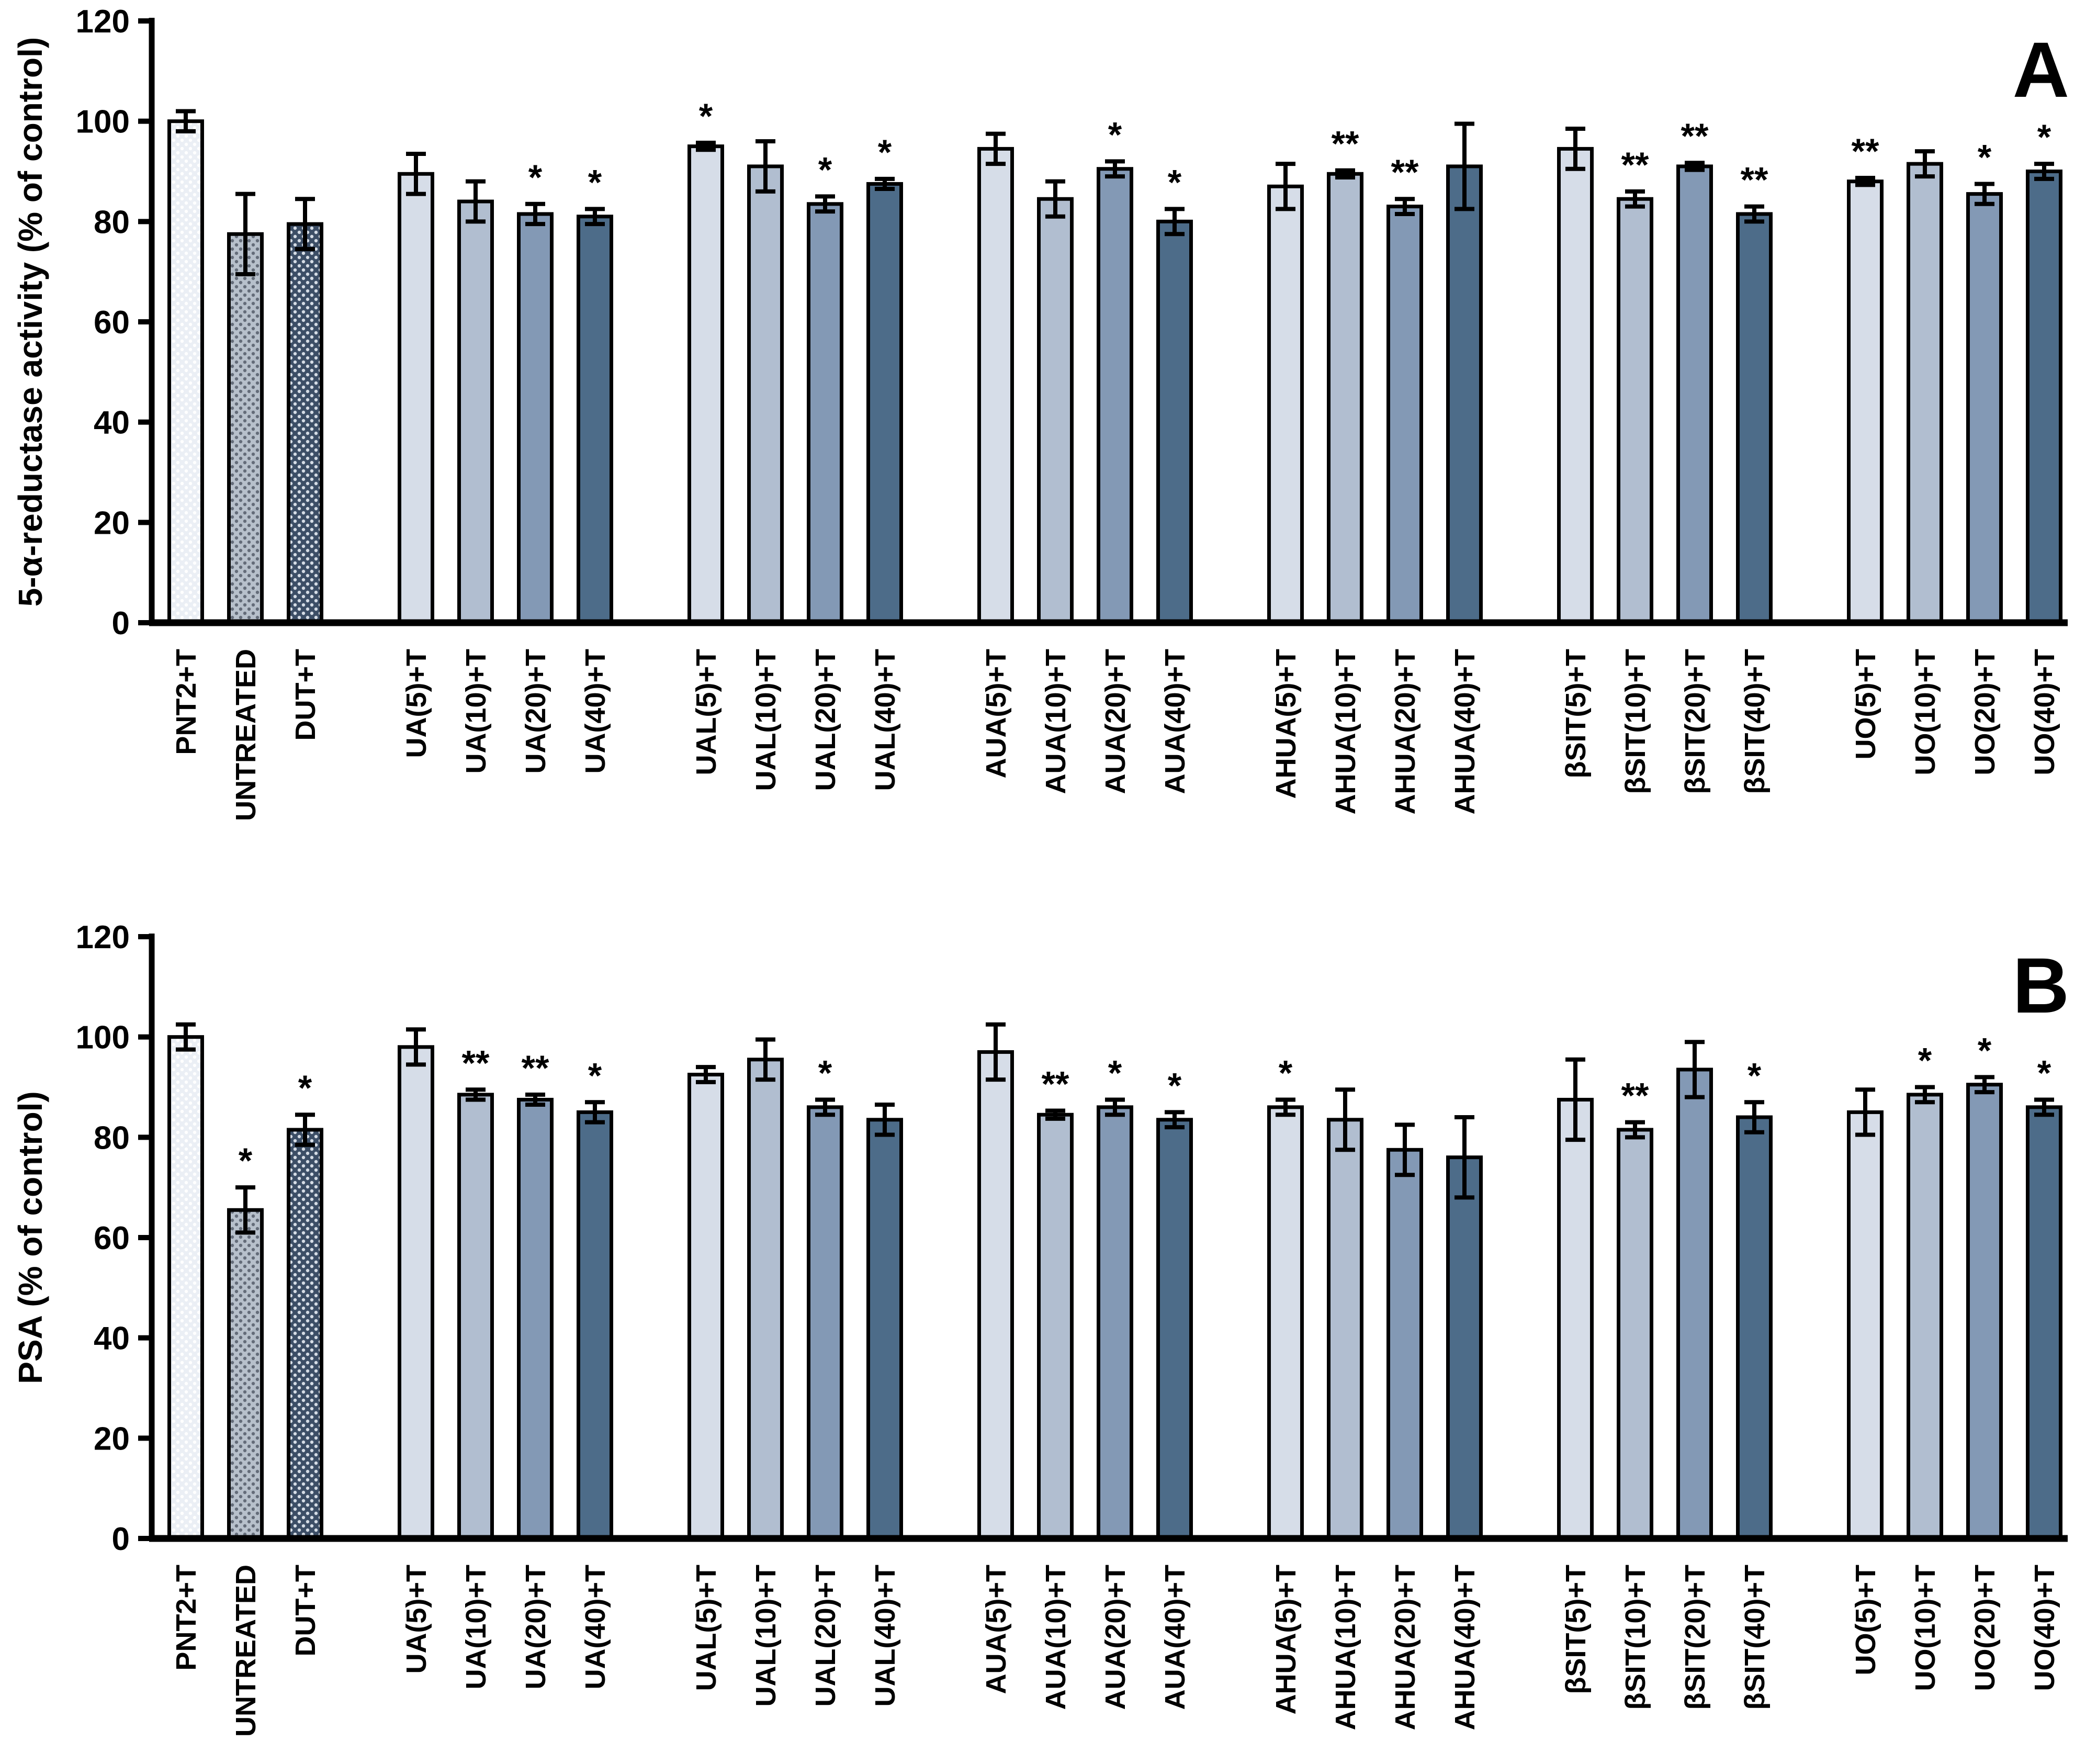 The height and width of the screenshot is (1764, 2097). I want to click on bar-UO(40)+T, so click(2044, 397).